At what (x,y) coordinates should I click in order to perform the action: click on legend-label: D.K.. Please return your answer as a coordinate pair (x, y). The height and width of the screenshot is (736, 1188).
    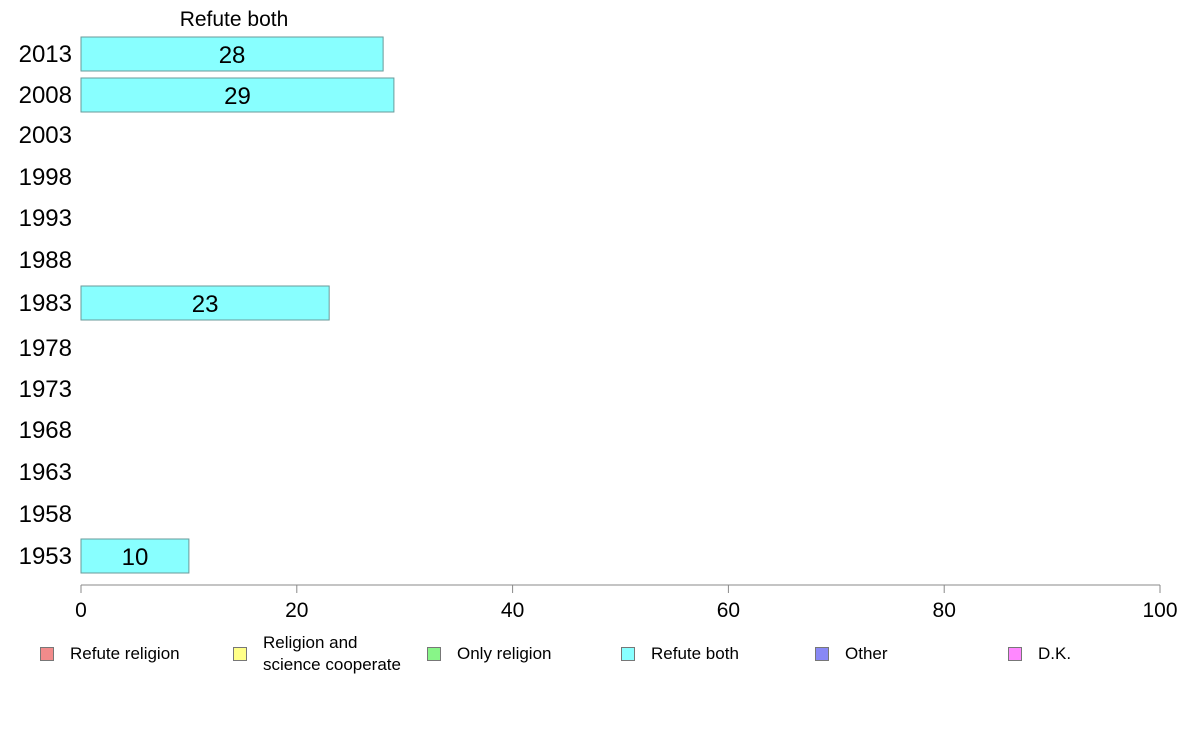
    Looking at the image, I should click on (1055, 653).